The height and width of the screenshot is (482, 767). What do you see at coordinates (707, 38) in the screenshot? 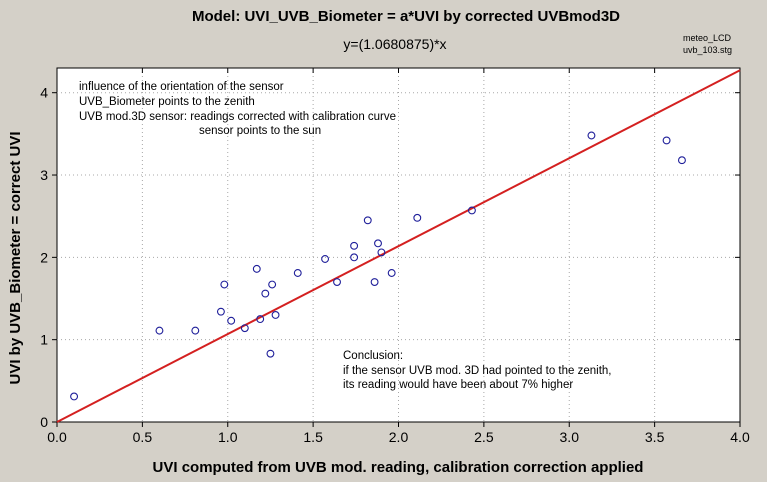
I see `corner-note-1: meteo_LCD` at bounding box center [707, 38].